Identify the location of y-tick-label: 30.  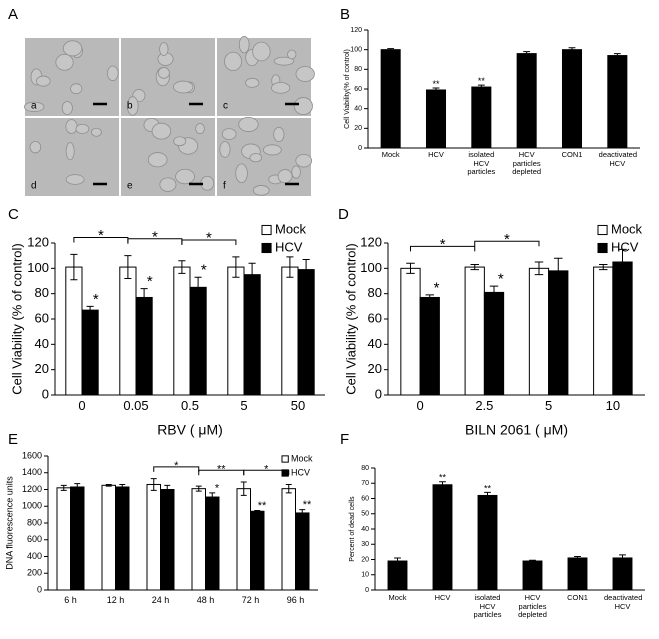
(365, 544).